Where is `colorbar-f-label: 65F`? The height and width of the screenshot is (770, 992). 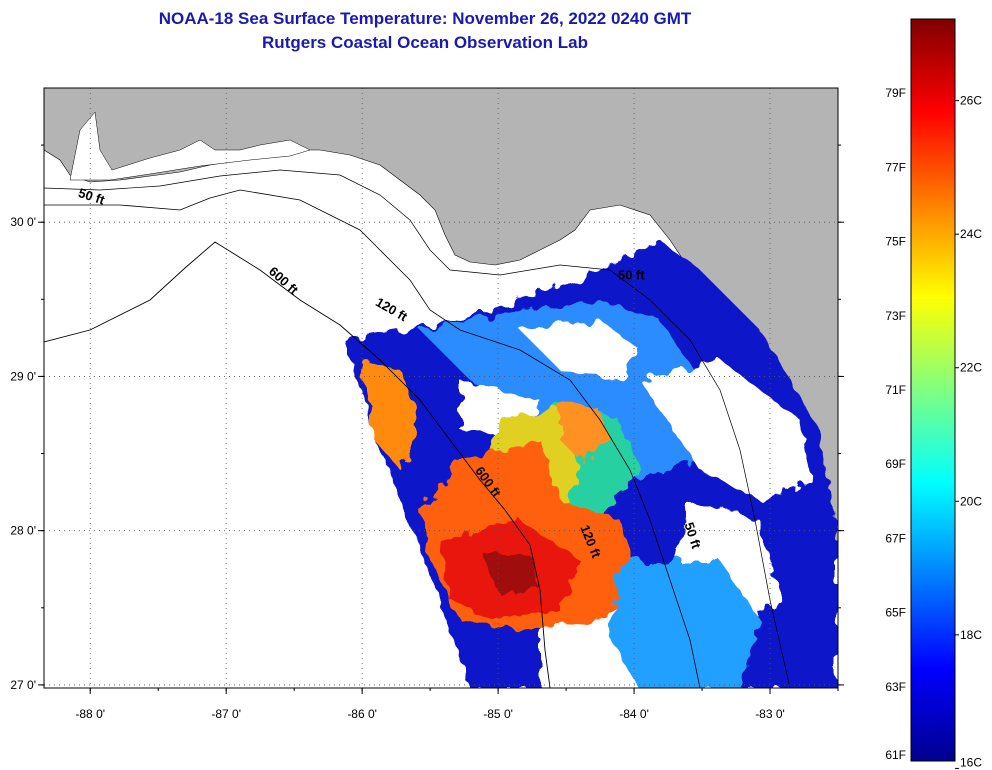 colorbar-f-label: 65F is located at coordinates (895, 613).